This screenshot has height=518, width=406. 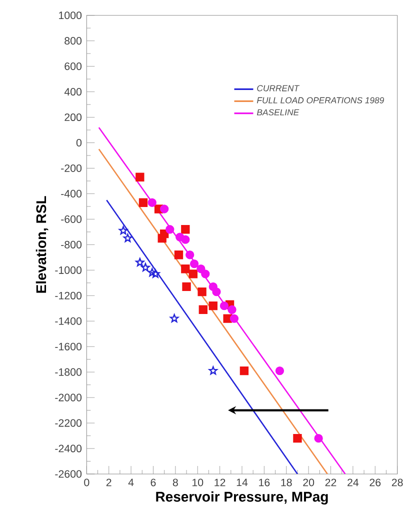 What do you see at coordinates (71, 168) in the screenshot?
I see `y-tick-label: -200` at bounding box center [71, 168].